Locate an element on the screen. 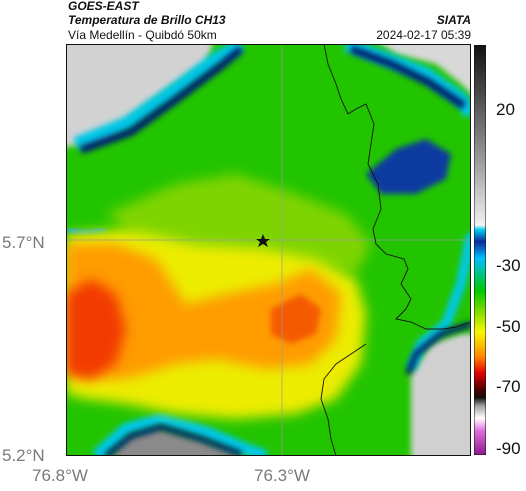  temperature-colorbar is located at coordinates (480, 250).